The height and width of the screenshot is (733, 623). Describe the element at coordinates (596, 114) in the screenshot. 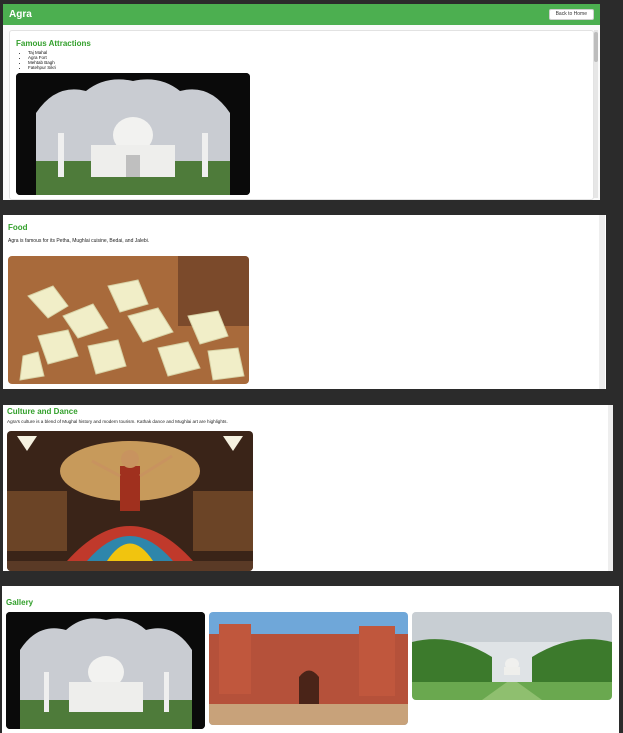

I see `attractions-scrollbar` at that location.